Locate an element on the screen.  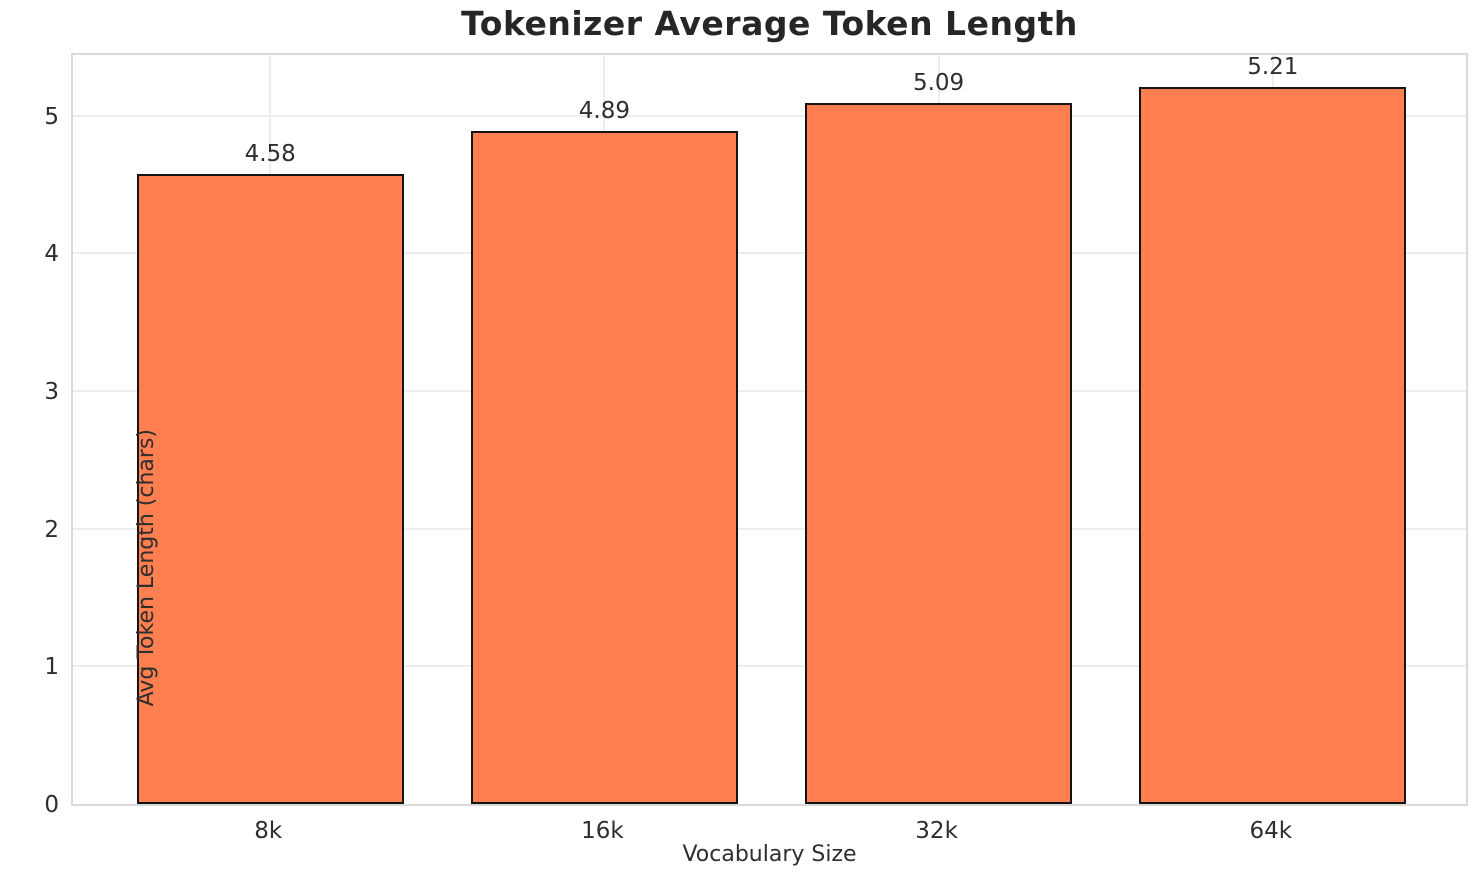
y-tick-label: 5 is located at coordinates (51, 116).